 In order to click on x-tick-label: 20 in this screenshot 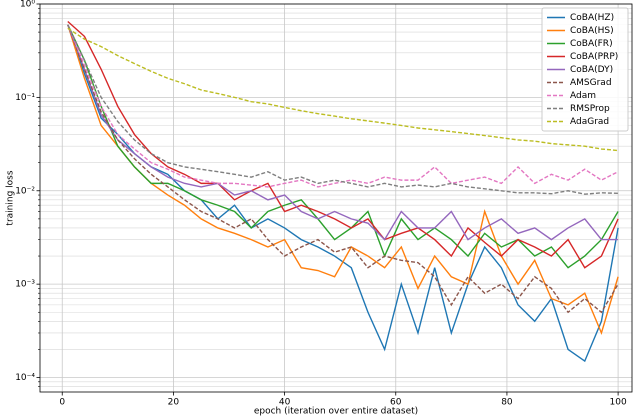, I will do `click(174, 403)`.